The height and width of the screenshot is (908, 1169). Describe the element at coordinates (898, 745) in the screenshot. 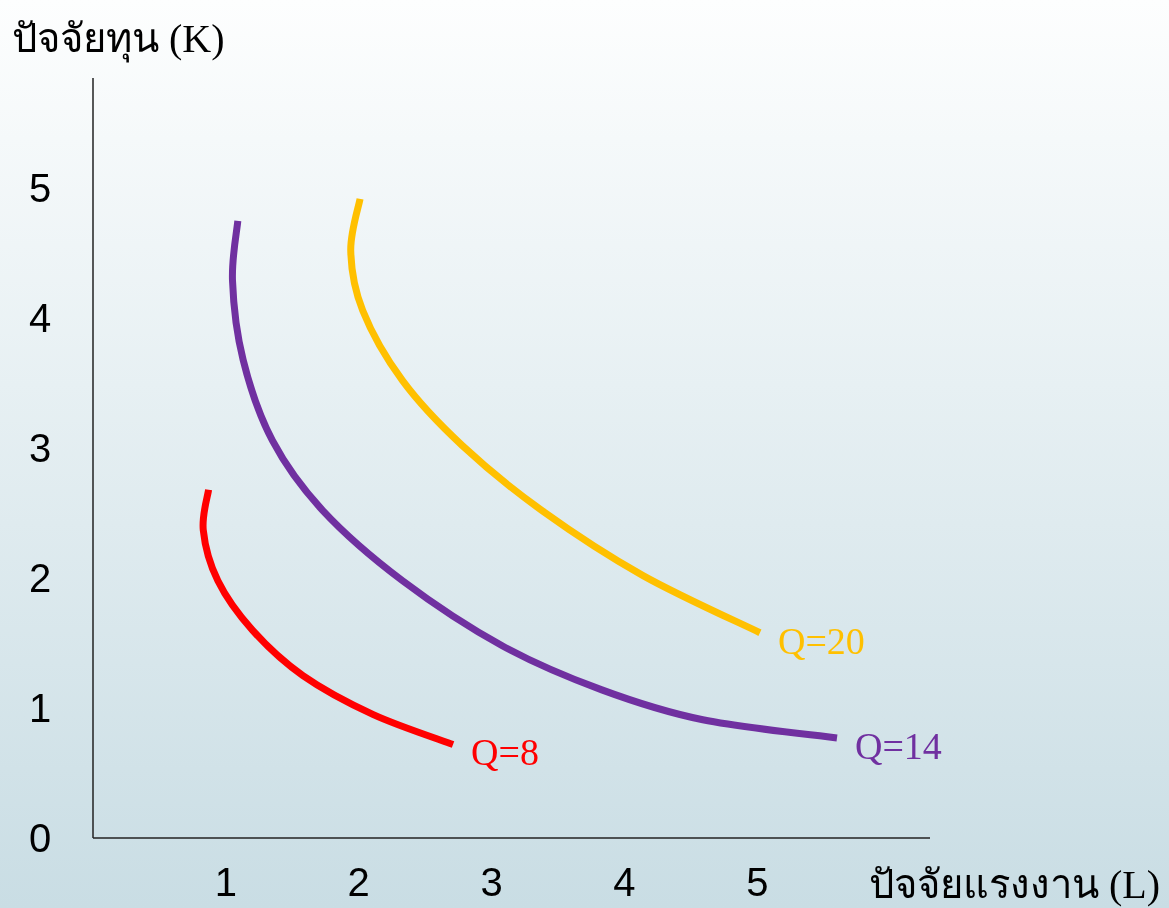

I see `series-label: Q=14` at that location.